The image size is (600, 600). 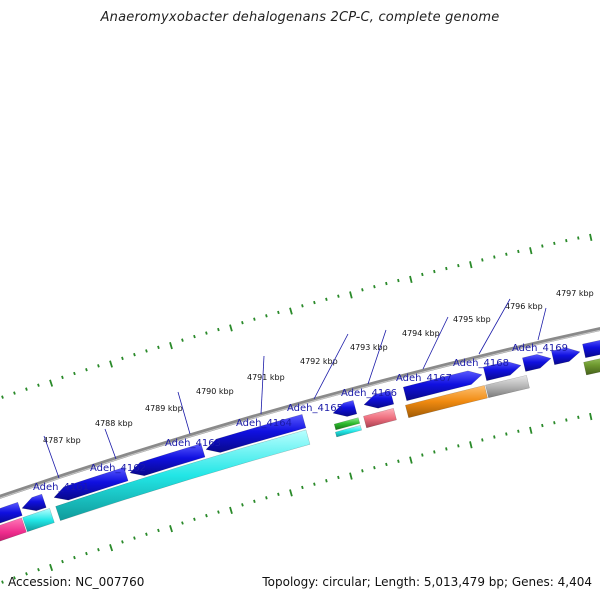 What do you see at coordinates (266, 377) in the screenshot?
I see `scale-label: 4791 kbp` at bounding box center [266, 377].